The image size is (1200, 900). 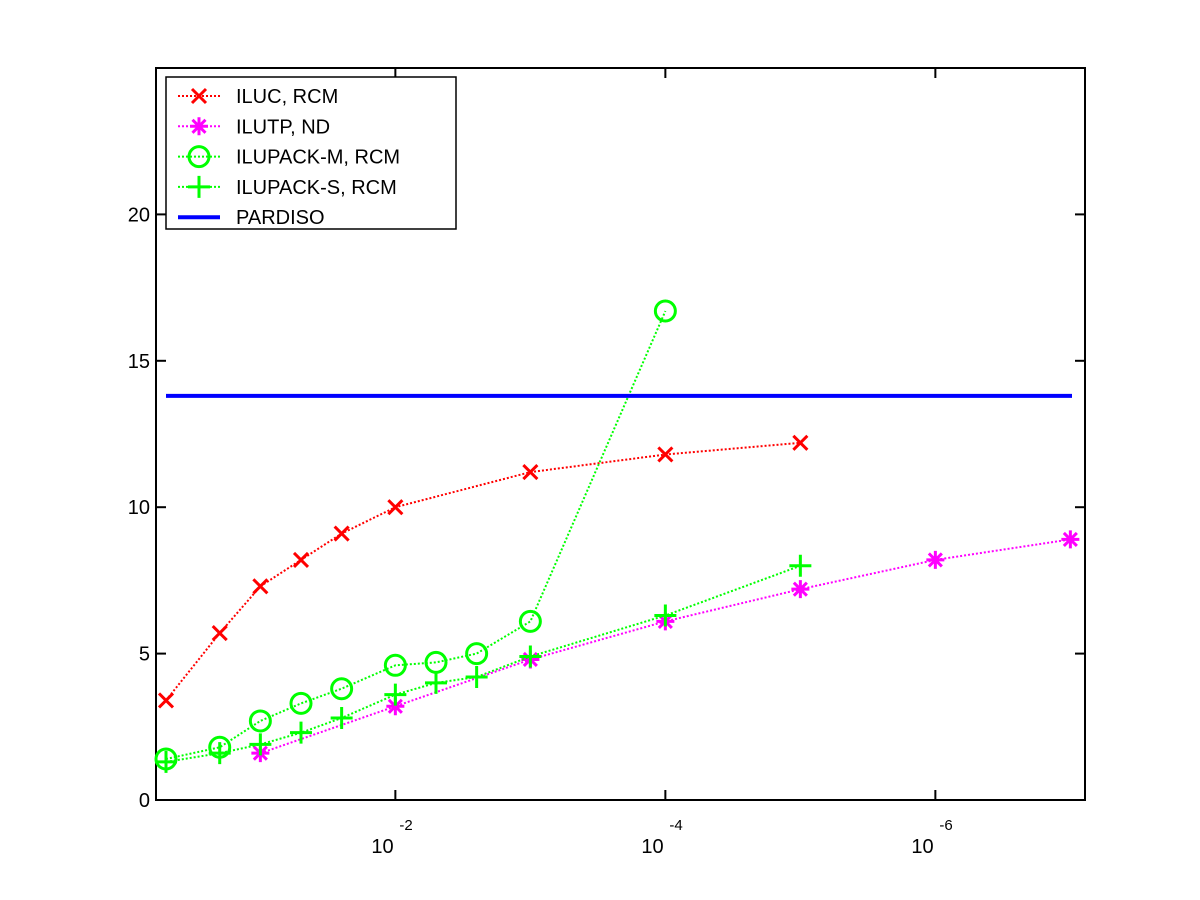 What do you see at coordinates (316, 188) in the screenshot?
I see `legend-label: ILUPACK-S, RCM` at bounding box center [316, 188].